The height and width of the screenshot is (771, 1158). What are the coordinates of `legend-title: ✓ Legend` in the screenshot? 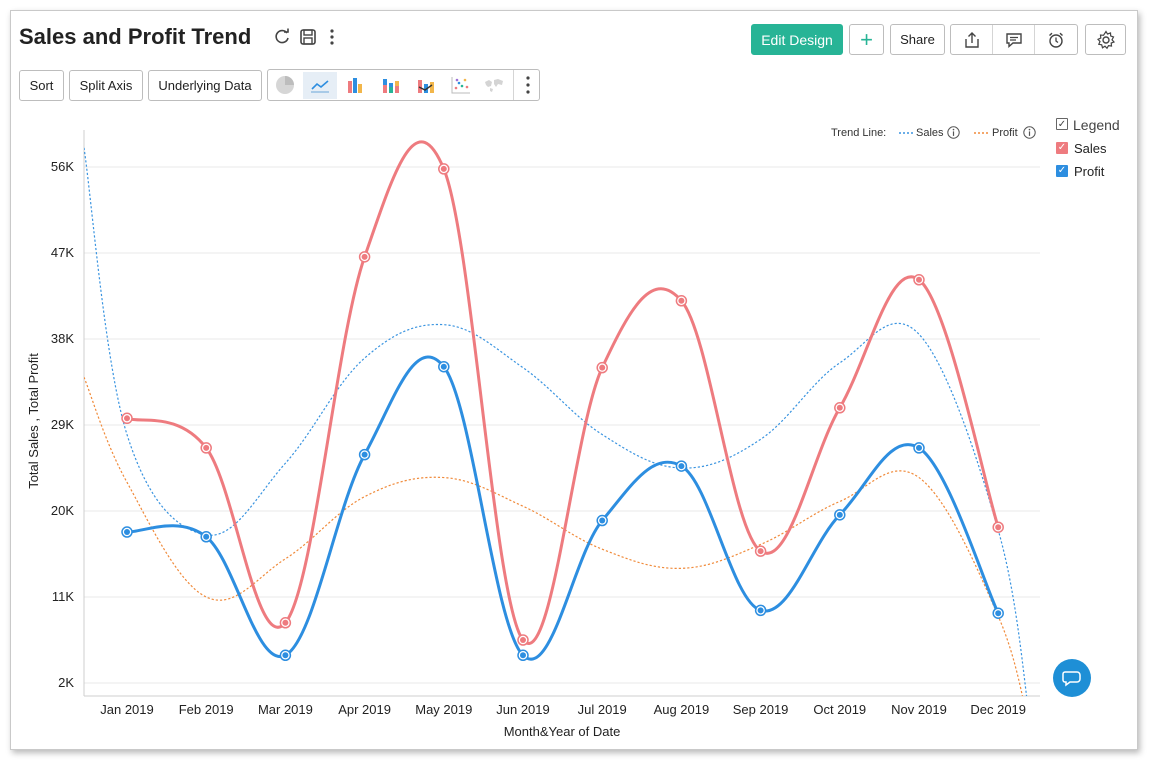 It's located at (1091, 125).